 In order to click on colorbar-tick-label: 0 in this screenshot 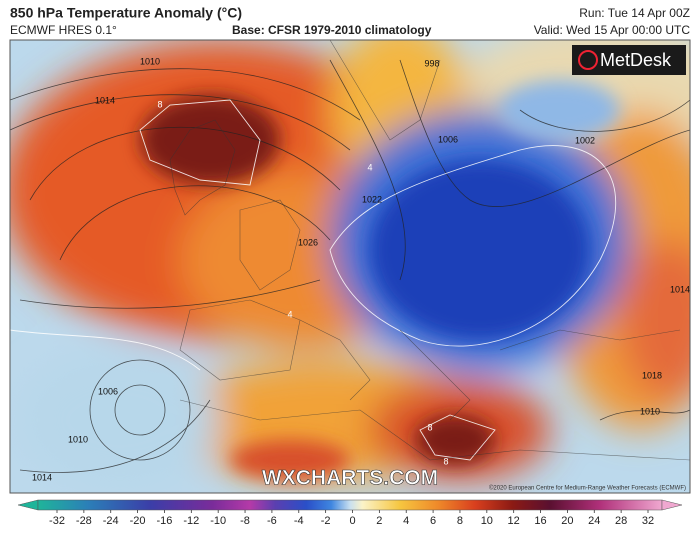, I will do `click(352, 521)`.